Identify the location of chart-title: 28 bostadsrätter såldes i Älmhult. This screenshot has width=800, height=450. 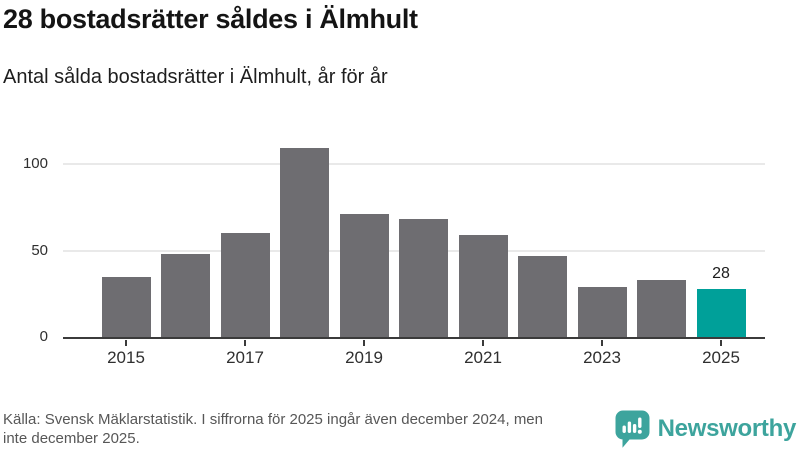
(210, 19).